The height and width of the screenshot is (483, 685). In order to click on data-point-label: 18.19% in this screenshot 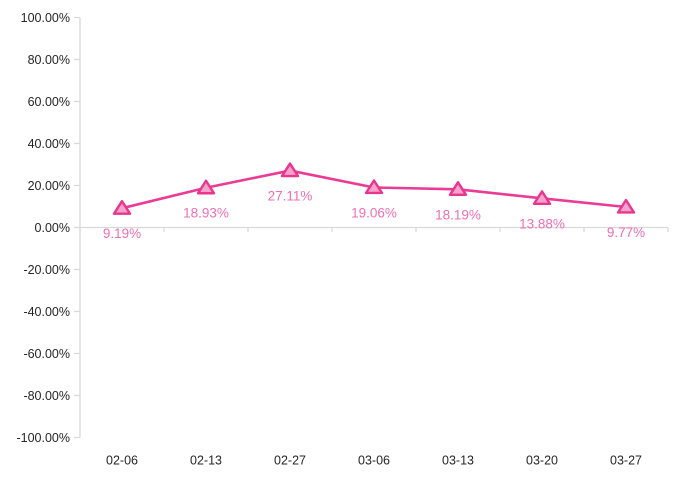, I will do `click(458, 214)`.